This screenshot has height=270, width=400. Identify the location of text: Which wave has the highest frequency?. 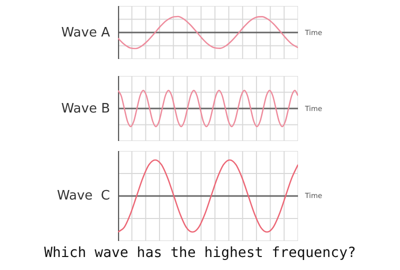
(200, 253).